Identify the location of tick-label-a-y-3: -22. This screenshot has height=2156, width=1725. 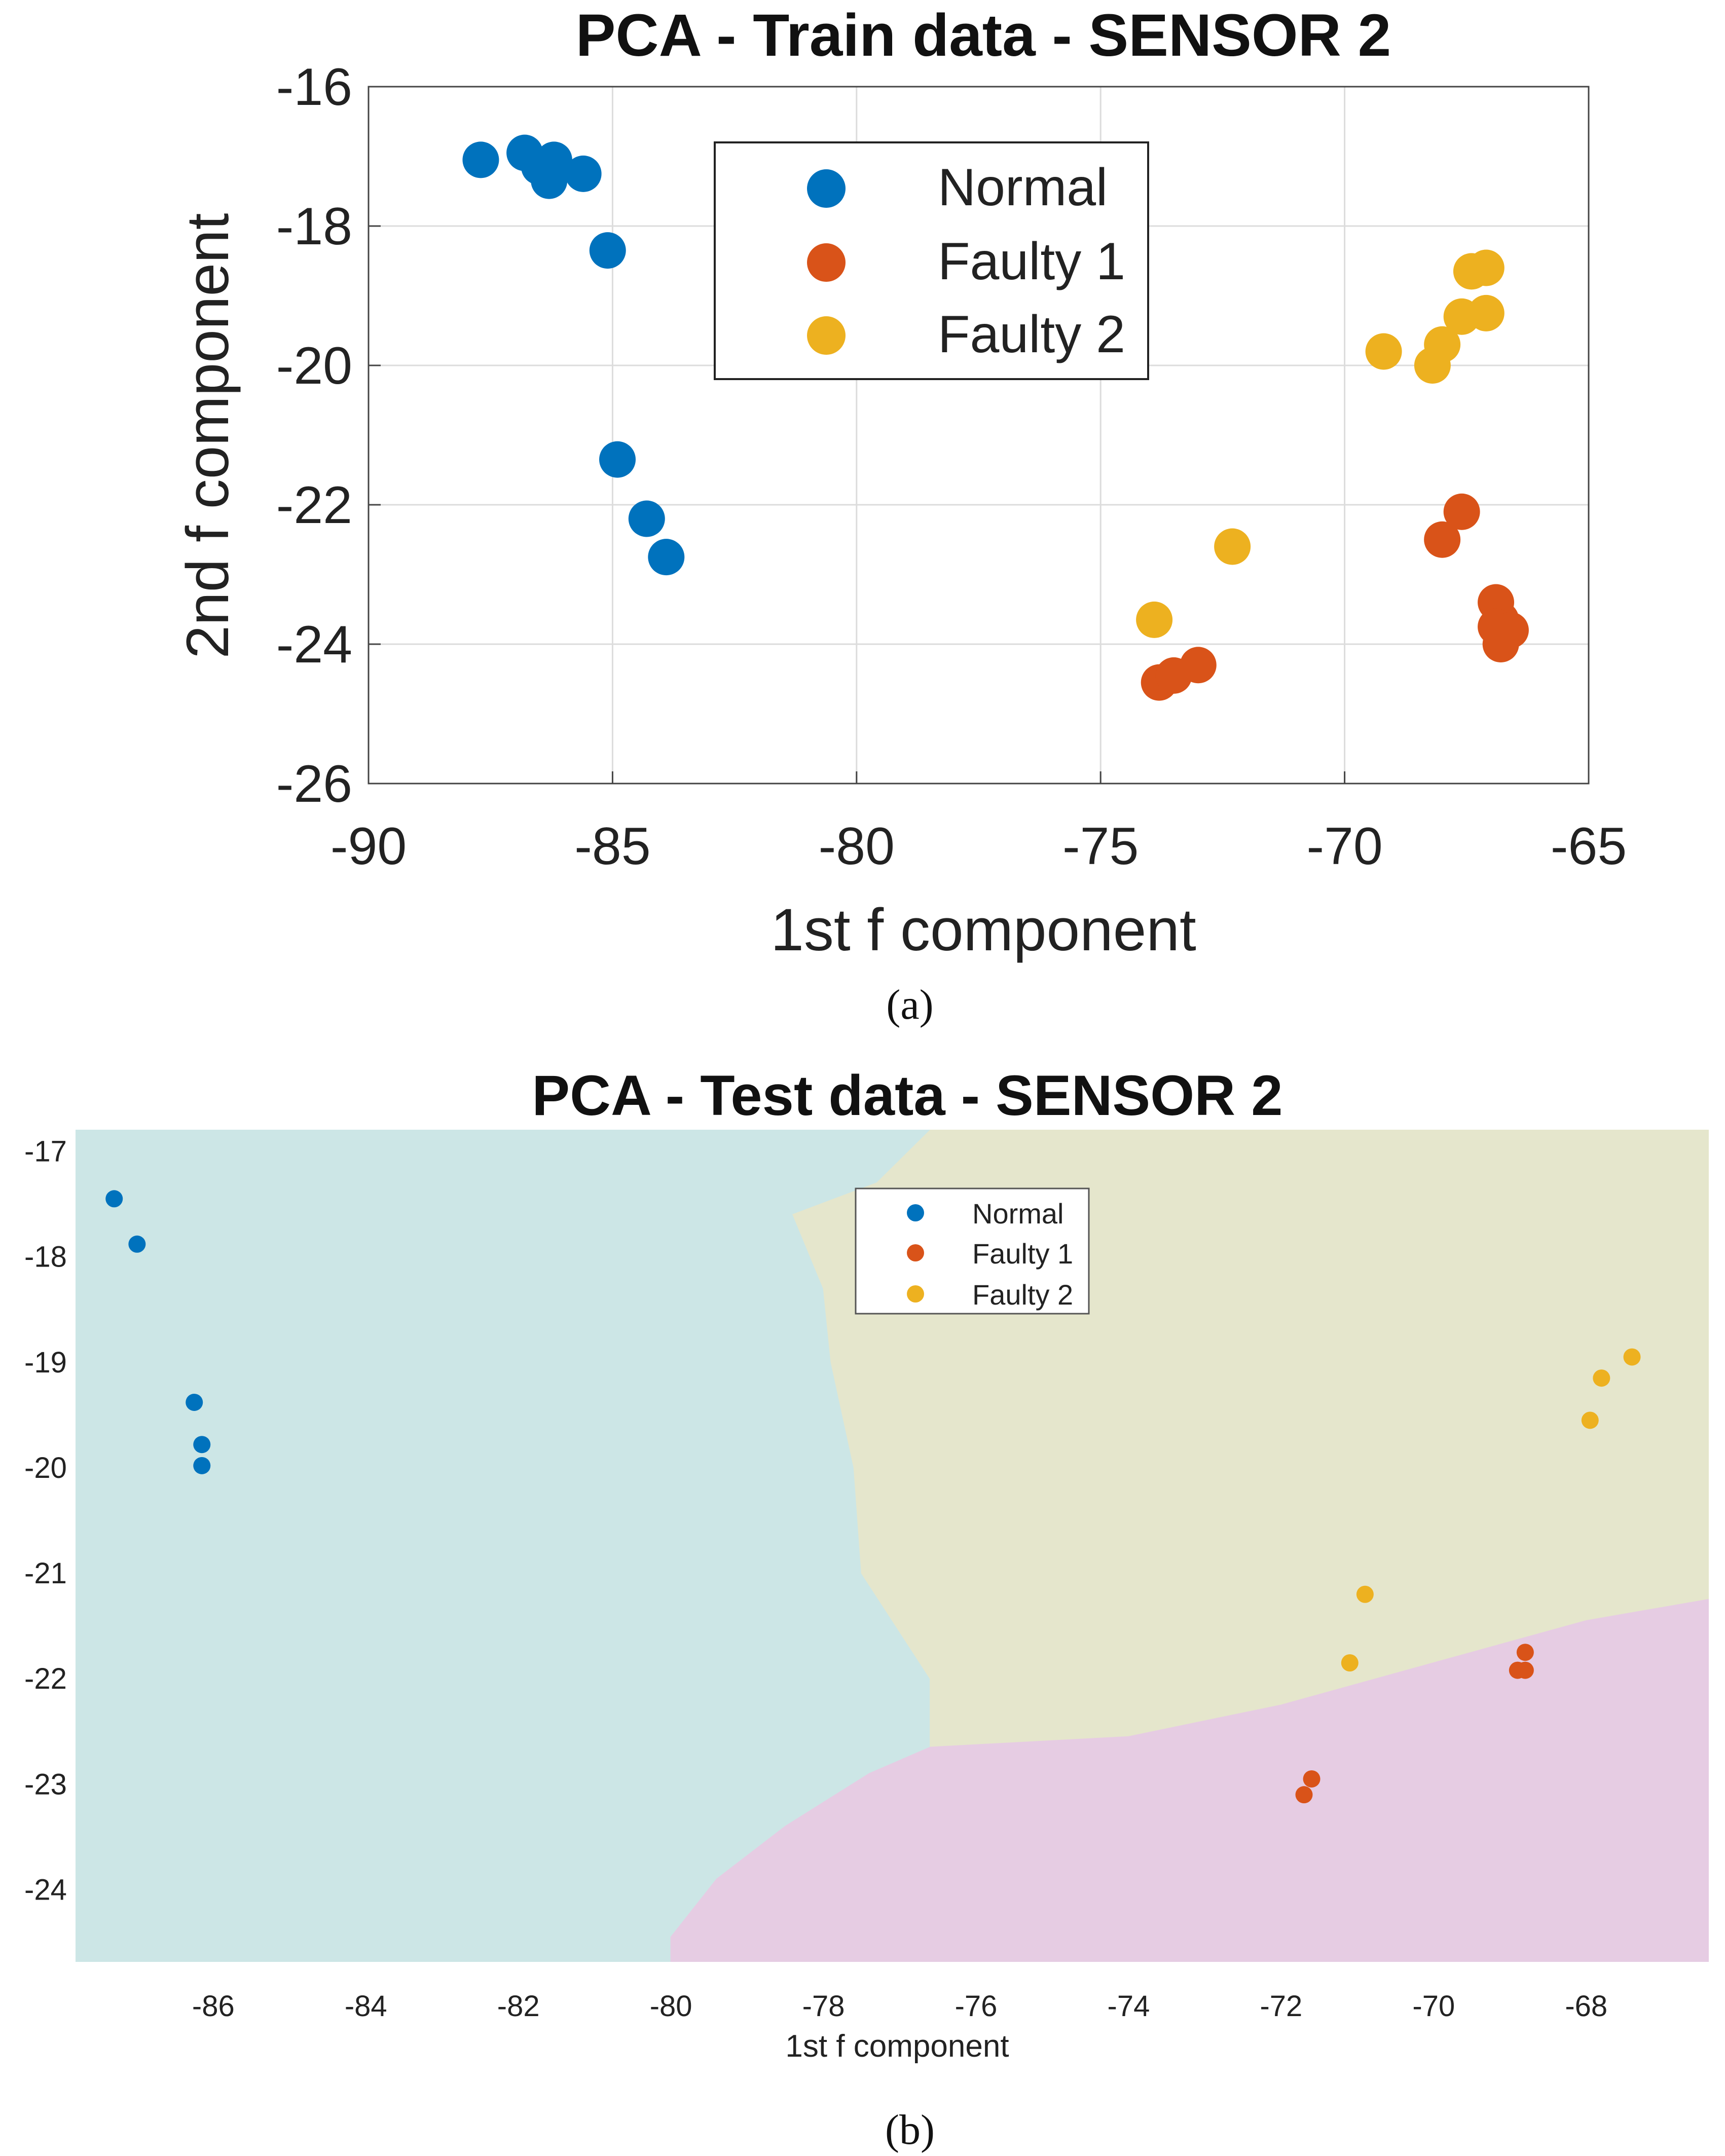
(314, 505).